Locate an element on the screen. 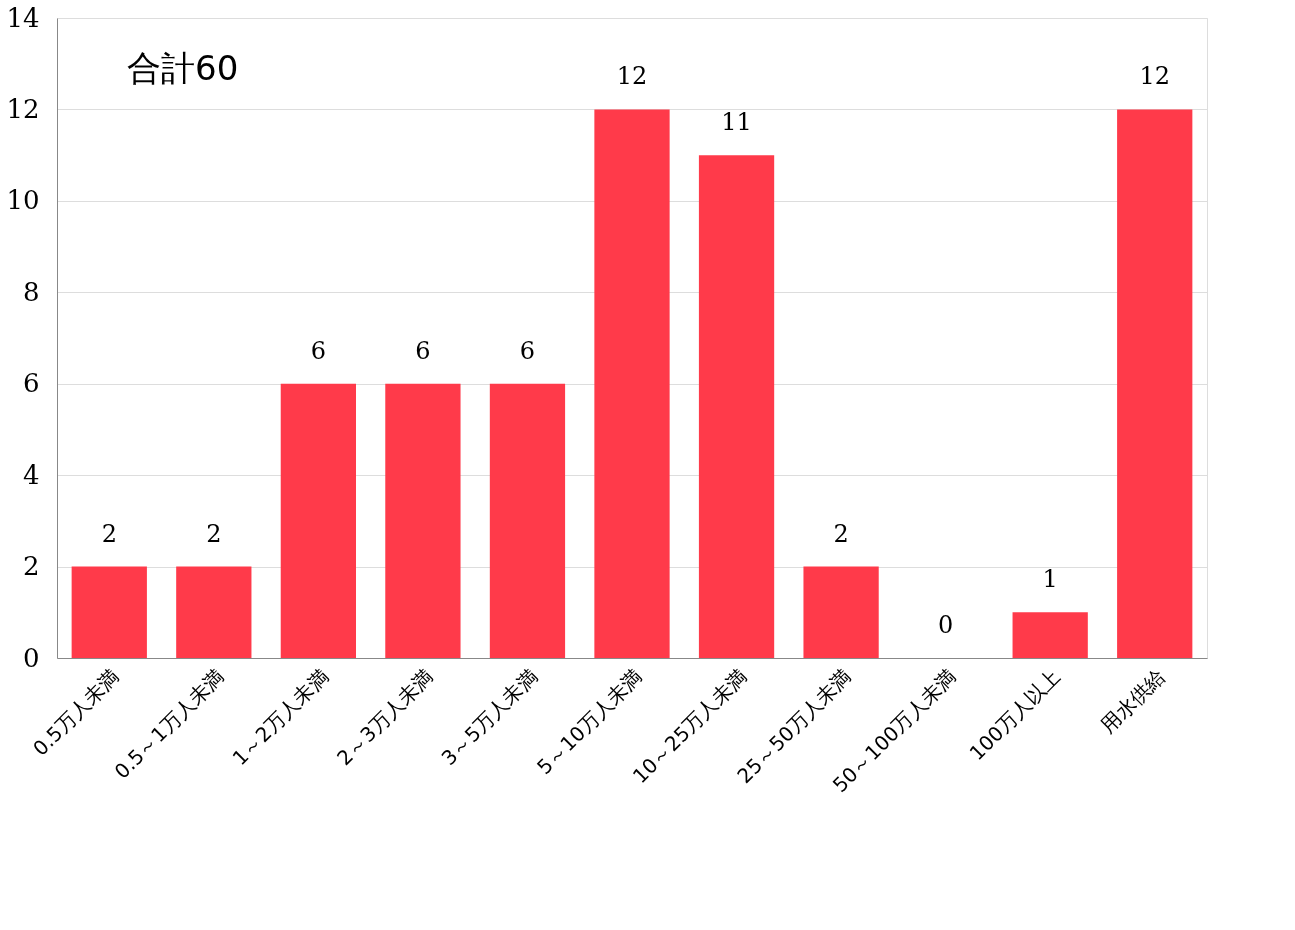  data-label: 11 is located at coordinates (736, 122).